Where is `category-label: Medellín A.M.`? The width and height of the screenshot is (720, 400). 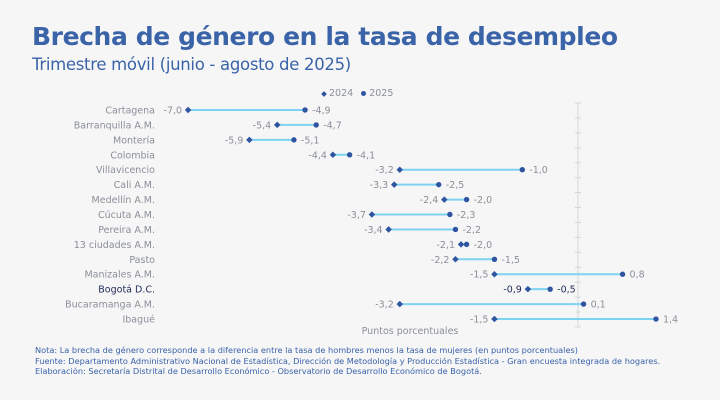 category-label: Medellín A.M. is located at coordinates (123, 200).